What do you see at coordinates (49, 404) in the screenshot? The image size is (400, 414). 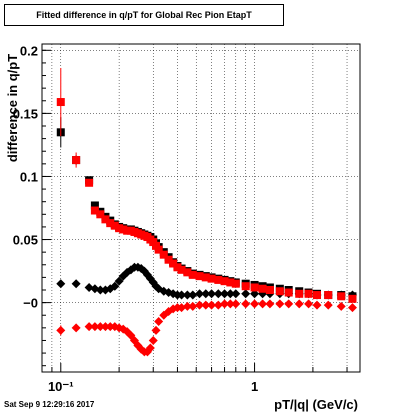 I see `timestamp: Sat Sep 9 12:29:16 2017` at bounding box center [49, 404].